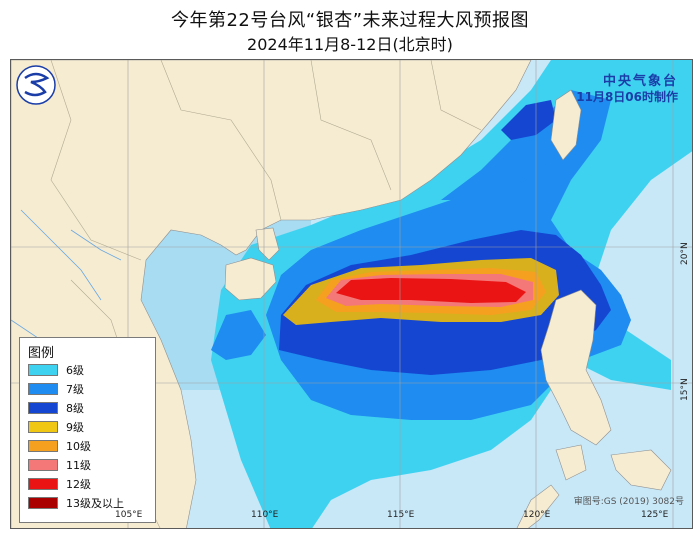 This screenshot has width=700, height=537. I want to click on longitude-label: 115°E, so click(401, 515).